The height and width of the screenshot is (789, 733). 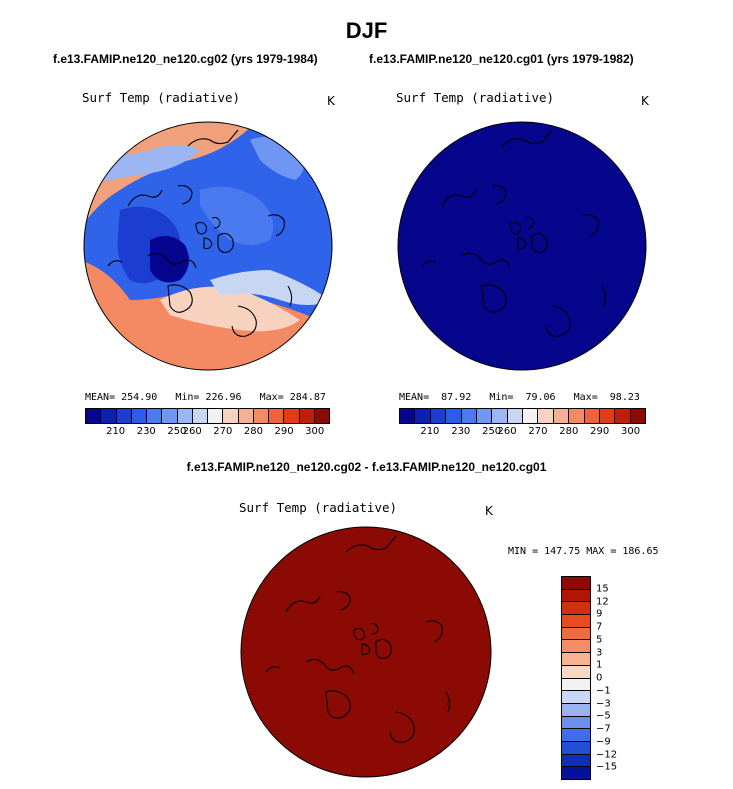 I want to click on panel-2-colorbar-tick-label: 260, so click(x=507, y=431).